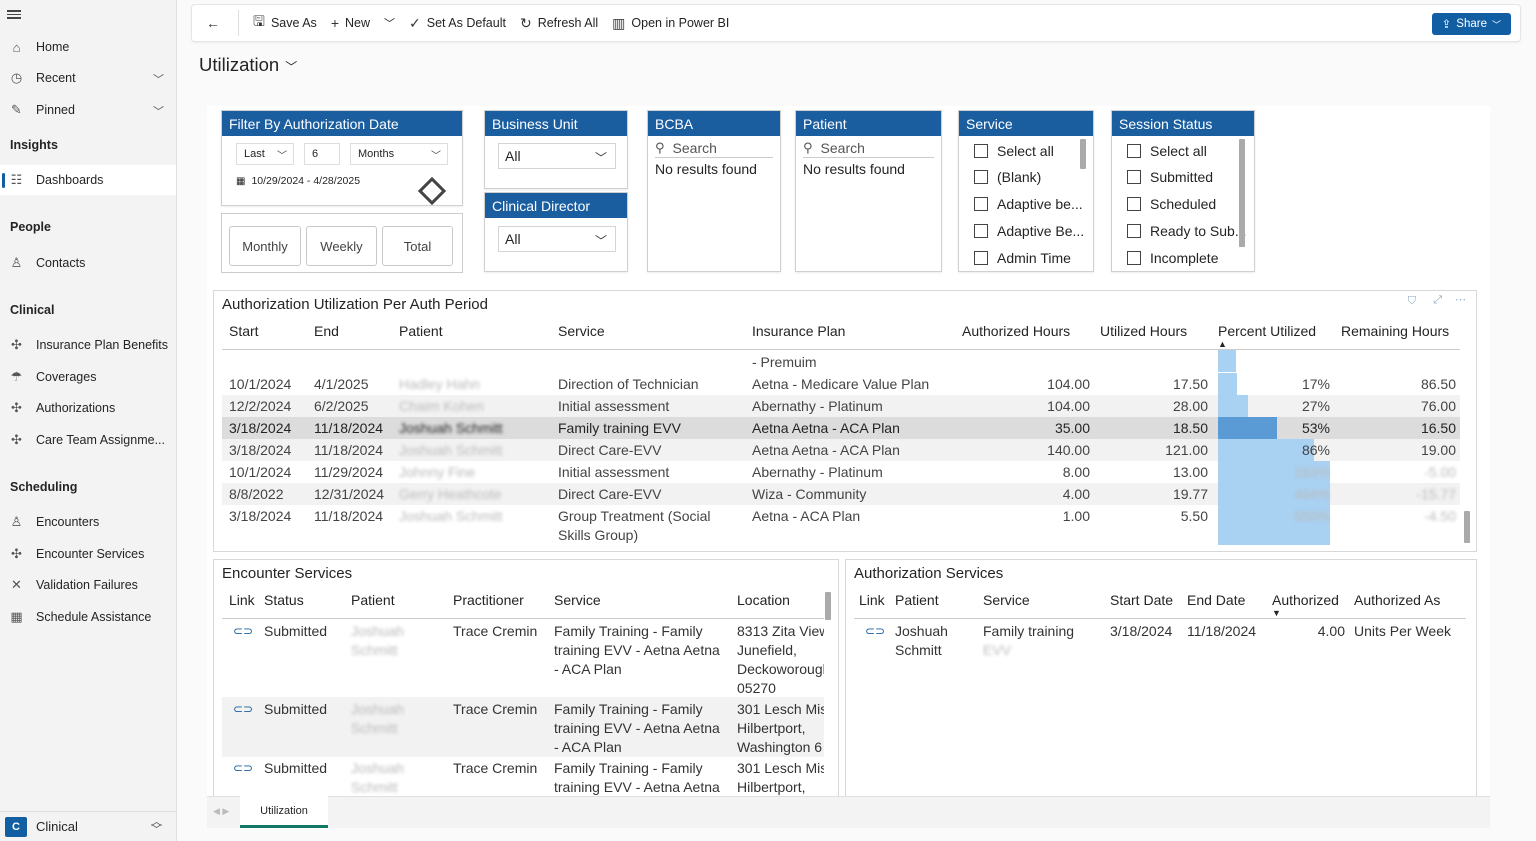 Image resolution: width=1536 pixels, height=841 pixels. What do you see at coordinates (363, 23) in the screenshot?
I see `new-button: + New ﹀` at bounding box center [363, 23].